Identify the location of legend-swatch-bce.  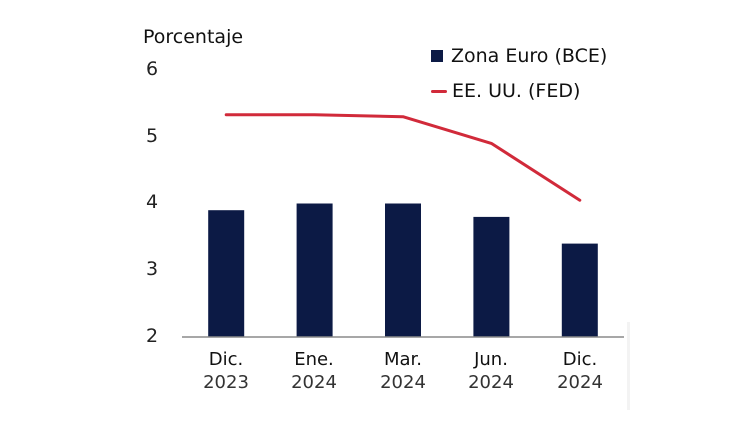
(437, 56).